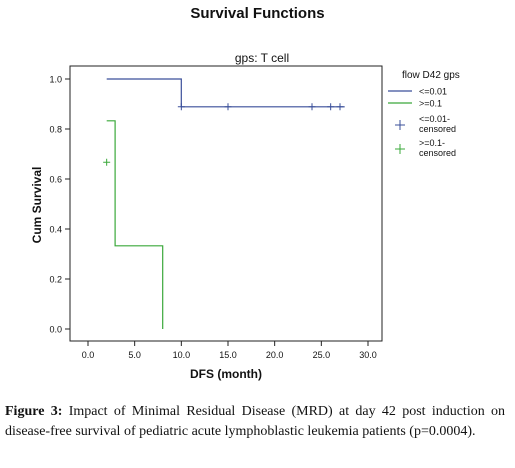  What do you see at coordinates (55, 330) in the screenshot?
I see `y-tick-label: 0.0` at bounding box center [55, 330].